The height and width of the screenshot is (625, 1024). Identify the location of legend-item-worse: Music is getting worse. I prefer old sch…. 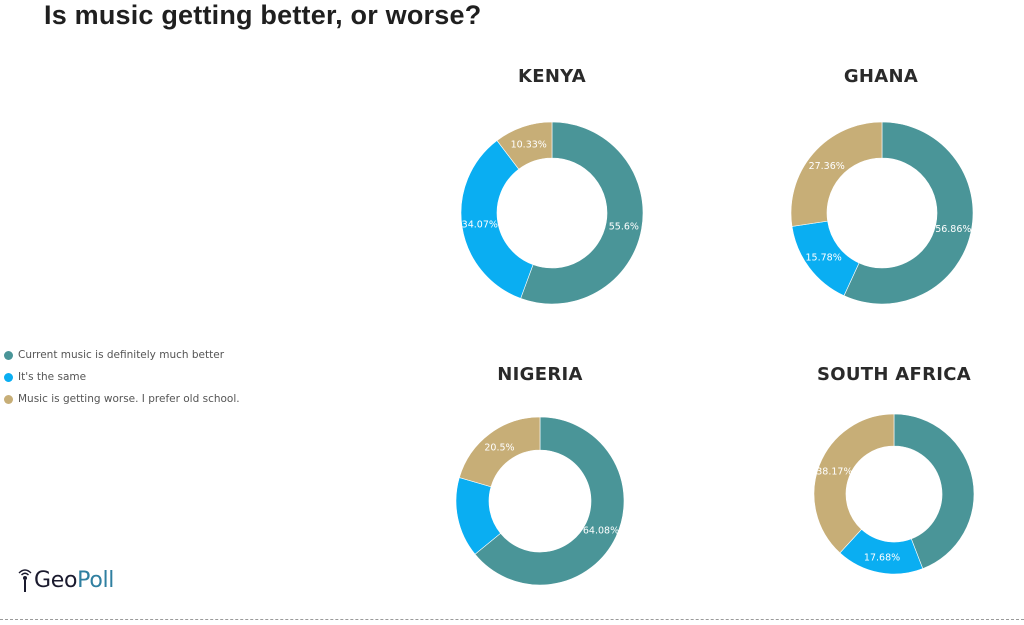
(122, 399).